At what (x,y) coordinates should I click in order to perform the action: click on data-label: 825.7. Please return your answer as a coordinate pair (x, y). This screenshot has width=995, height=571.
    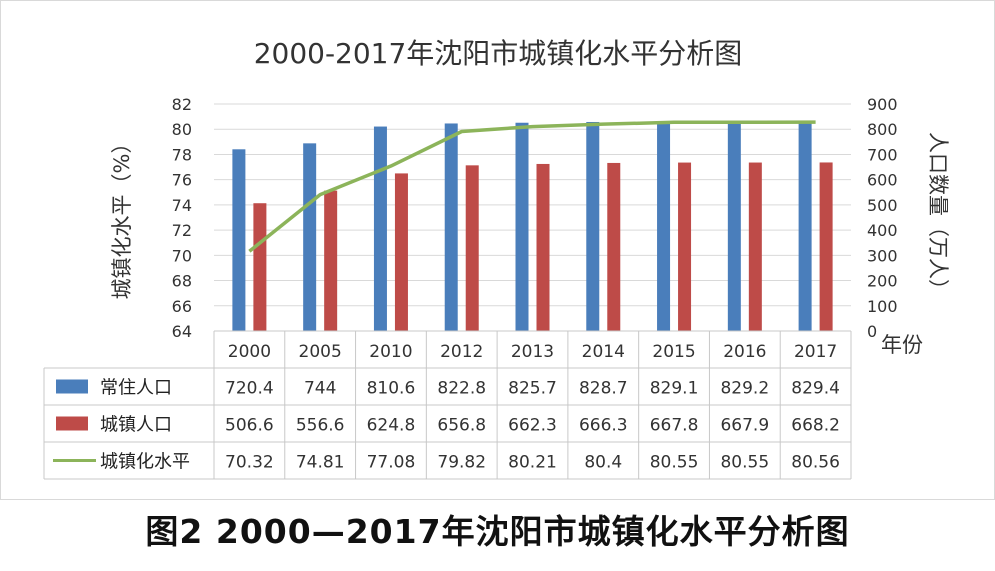
    Looking at the image, I should click on (532, 389).